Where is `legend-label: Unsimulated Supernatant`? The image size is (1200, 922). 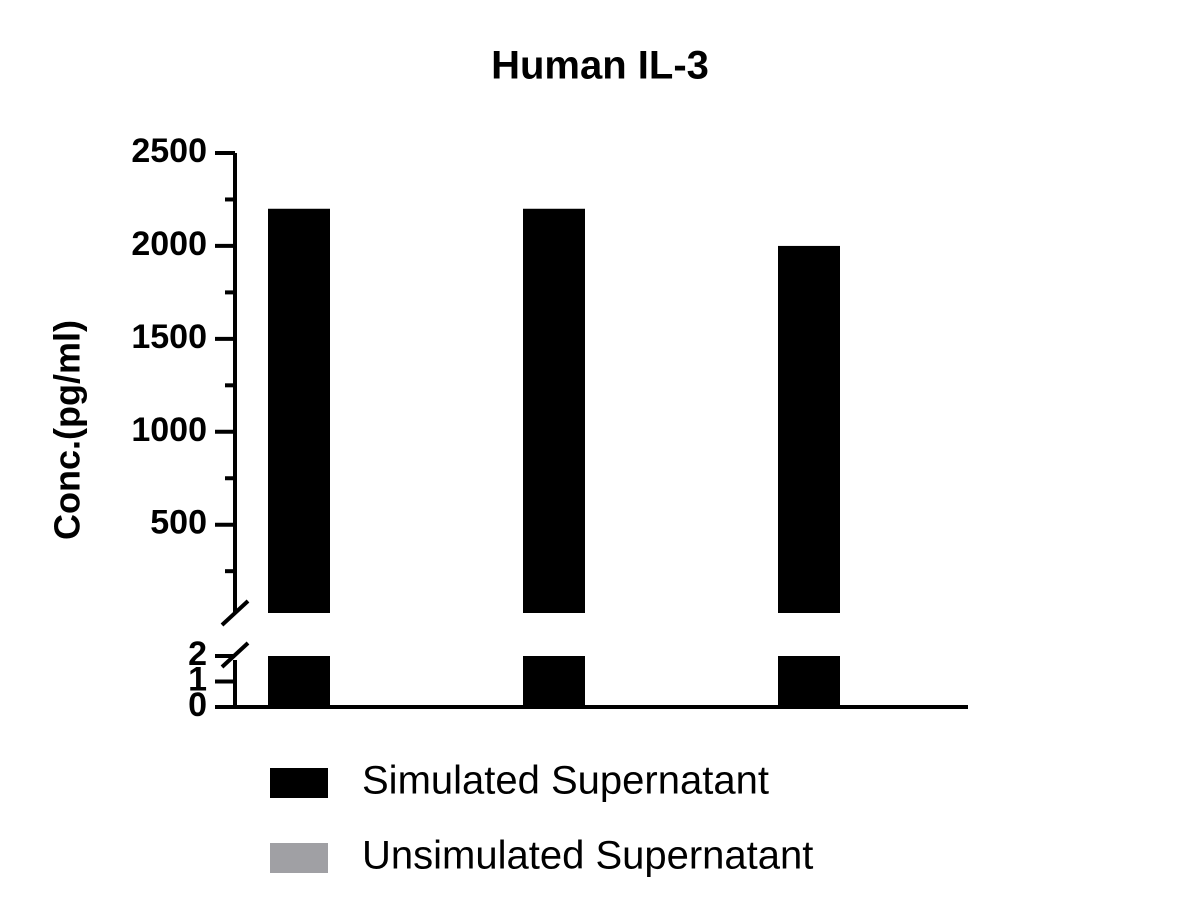
legend-label: Unsimulated Supernatant is located at coordinates (587, 856).